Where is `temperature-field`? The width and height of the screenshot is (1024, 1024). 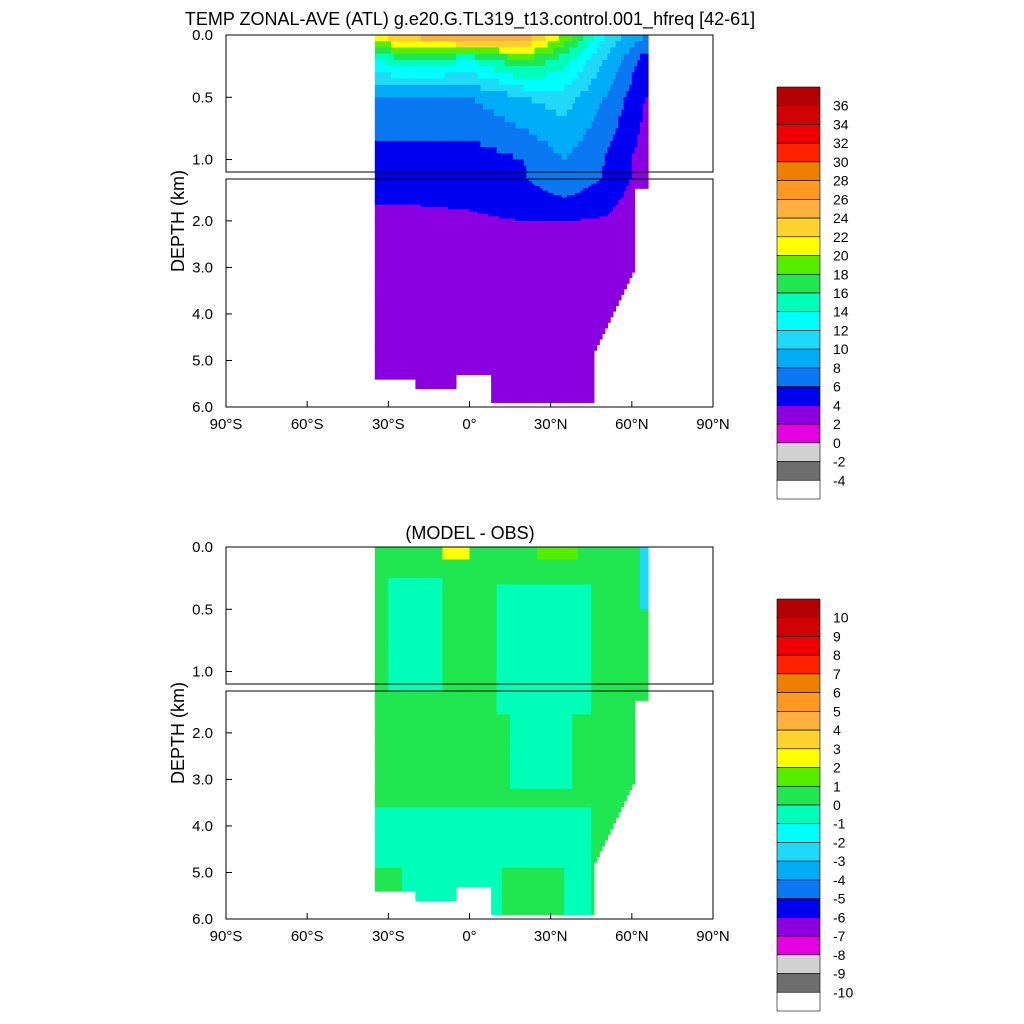
temperature-field is located at coordinates (511, 219).